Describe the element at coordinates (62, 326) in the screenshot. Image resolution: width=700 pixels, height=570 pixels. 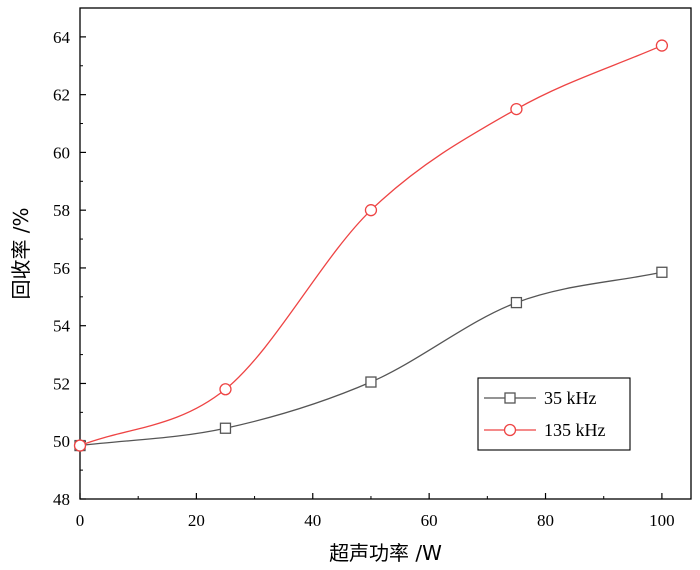
I see `y-tick-label: 54` at that location.